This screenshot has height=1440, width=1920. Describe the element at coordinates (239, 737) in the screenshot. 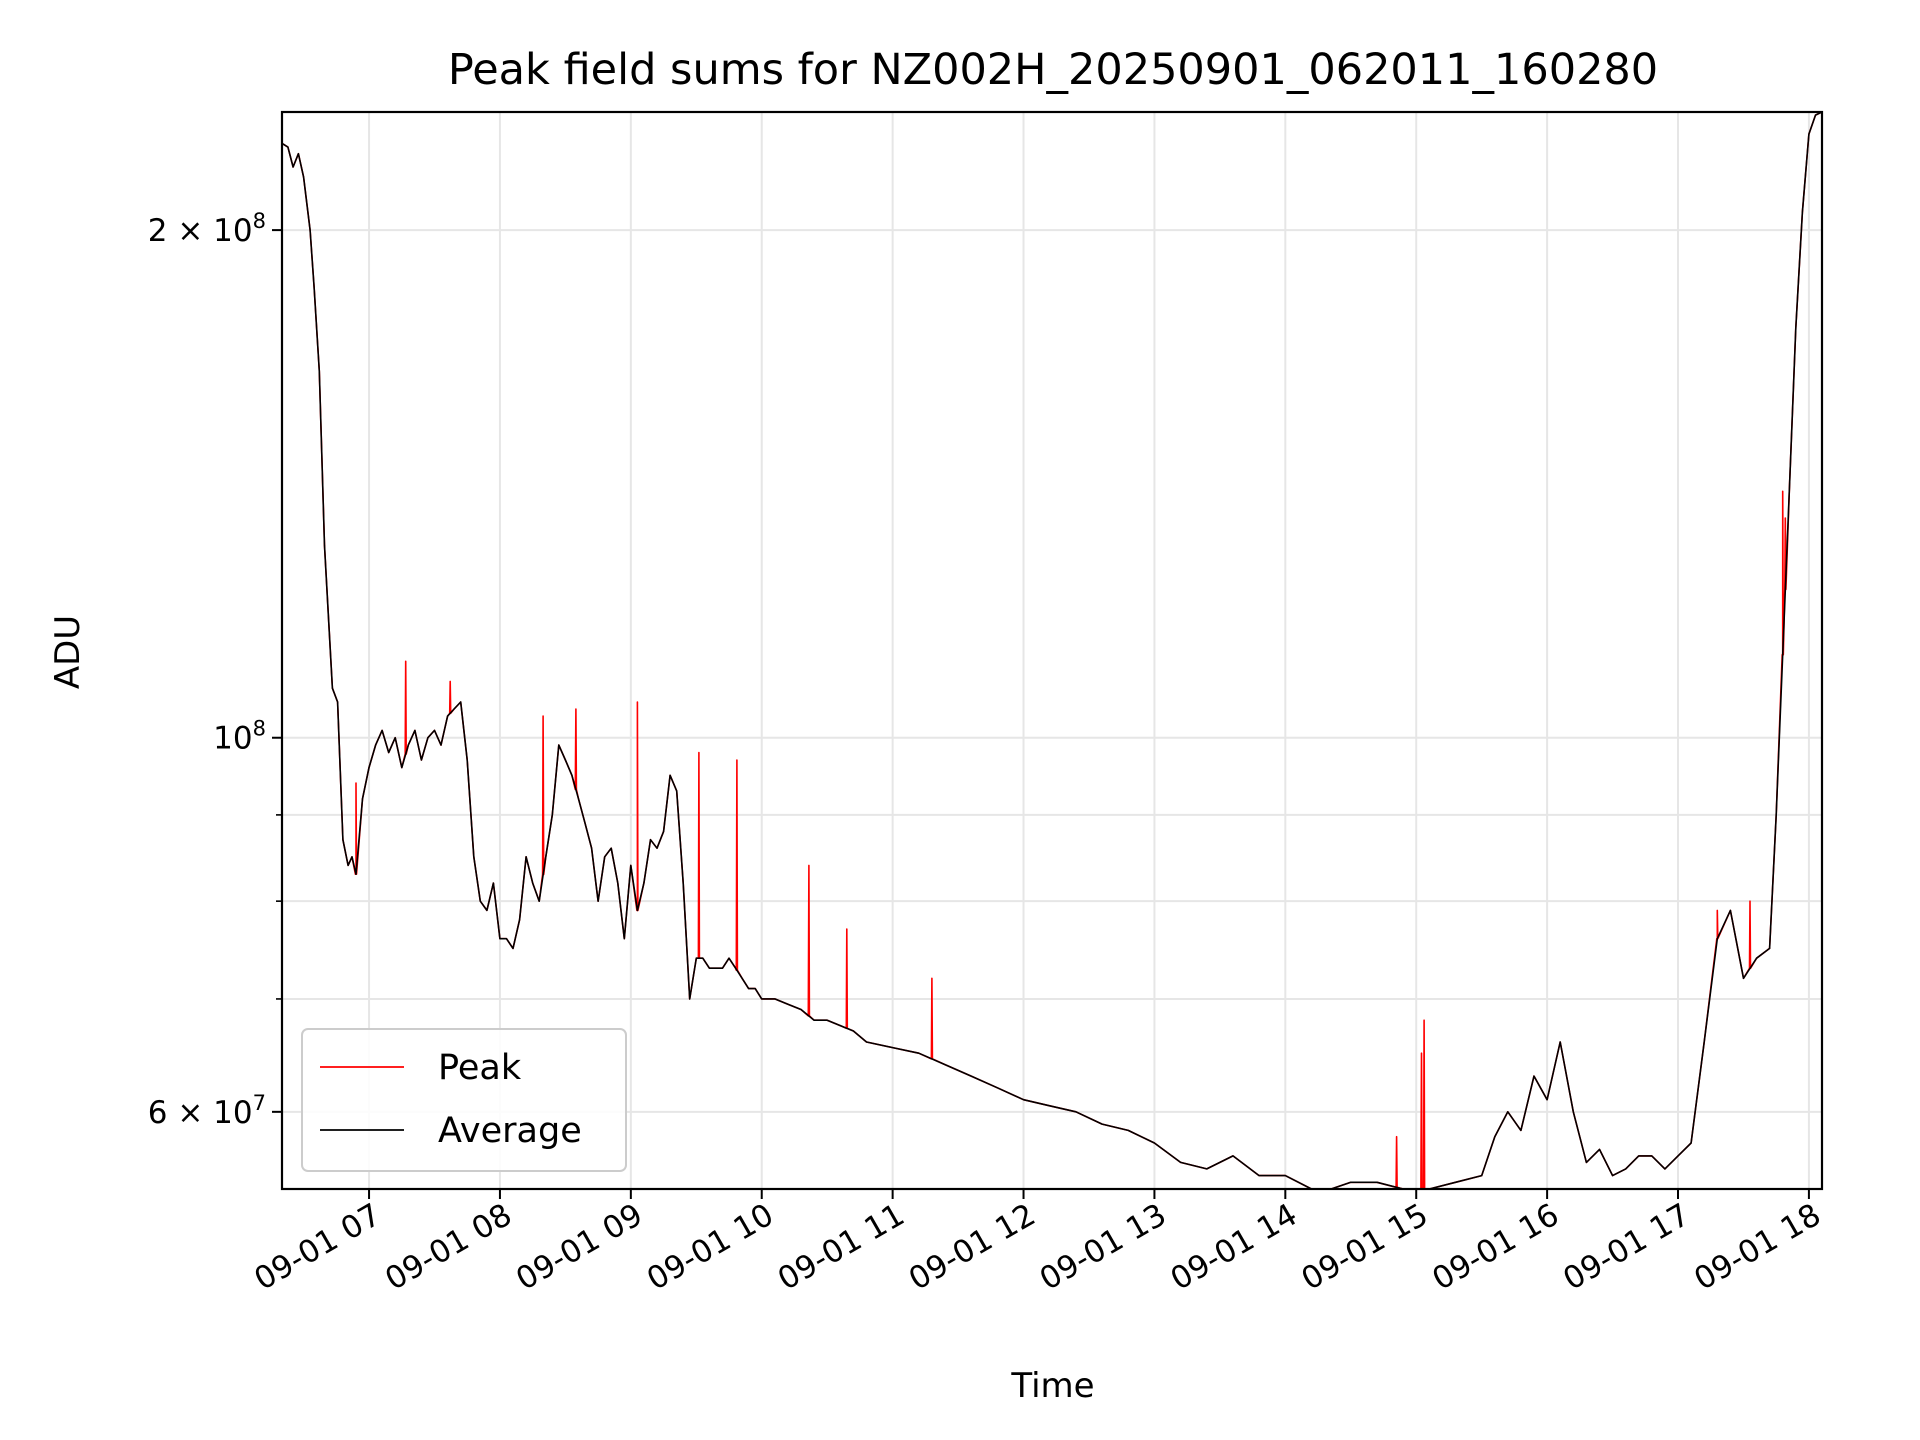

I see `y-tick-label: 108` at that location.